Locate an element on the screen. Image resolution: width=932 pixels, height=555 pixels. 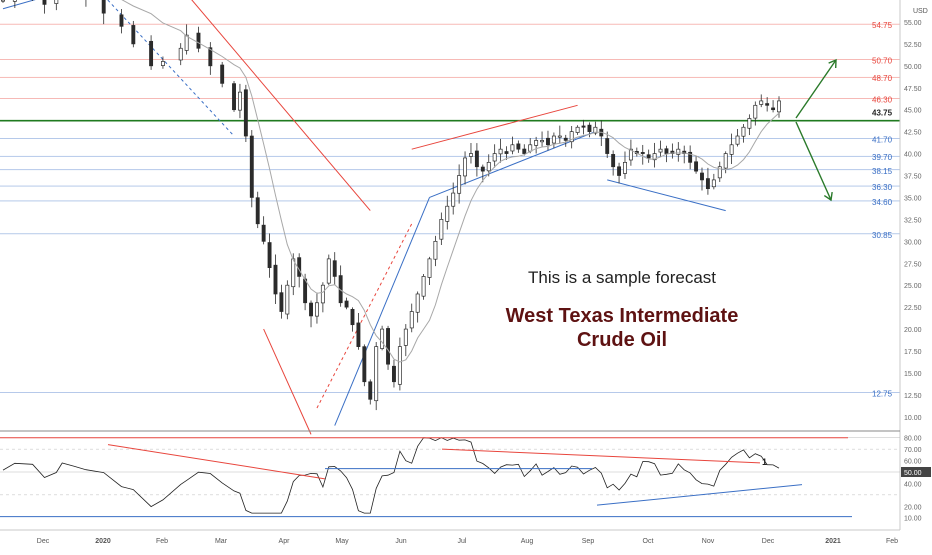
trend-line-blue-channel is located at coordinates (512, 164).